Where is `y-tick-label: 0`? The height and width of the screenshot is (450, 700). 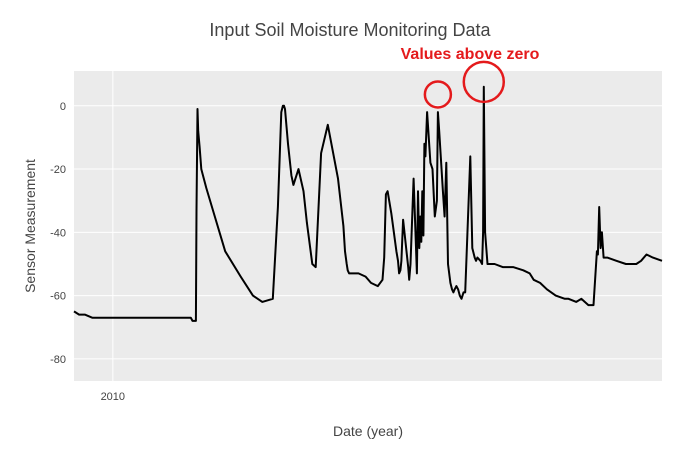
y-tick-label: 0 is located at coordinates (63, 107).